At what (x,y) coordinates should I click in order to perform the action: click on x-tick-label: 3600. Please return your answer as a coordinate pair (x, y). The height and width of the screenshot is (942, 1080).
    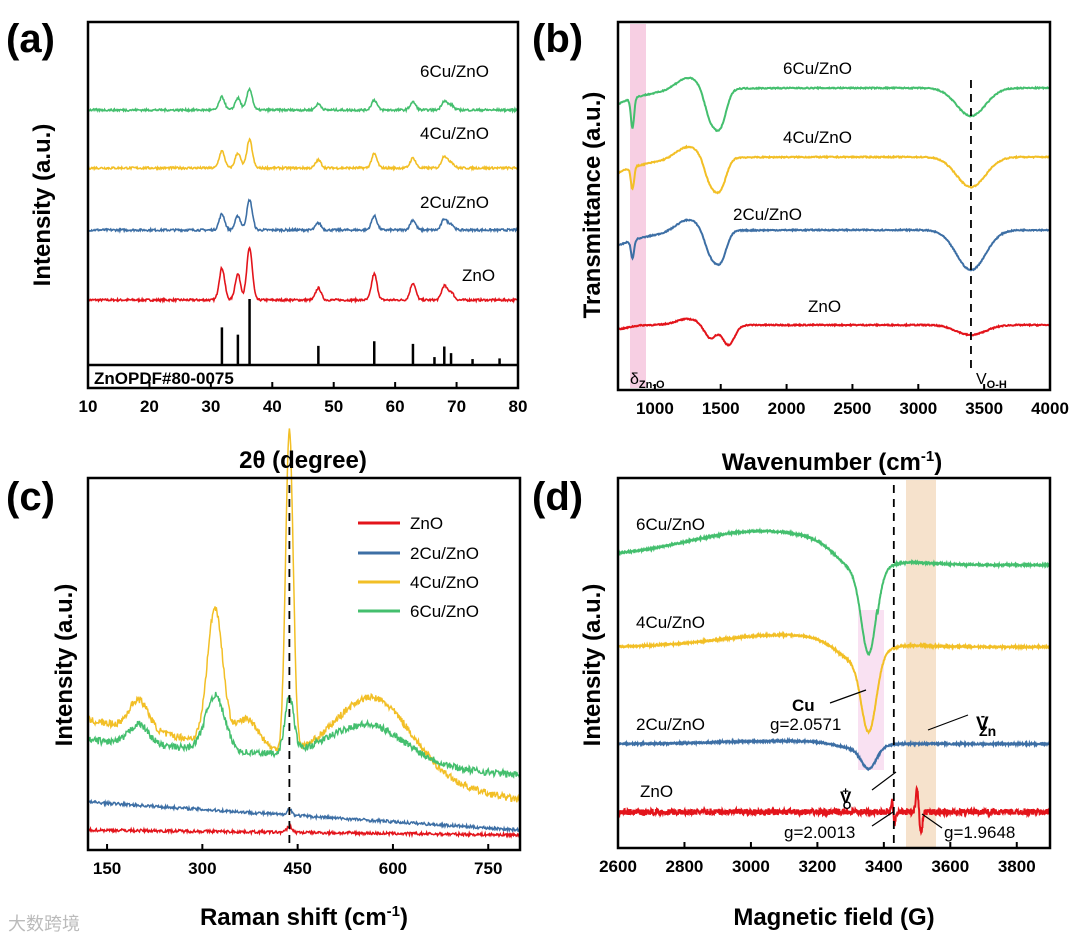
    Looking at the image, I should click on (950, 866).